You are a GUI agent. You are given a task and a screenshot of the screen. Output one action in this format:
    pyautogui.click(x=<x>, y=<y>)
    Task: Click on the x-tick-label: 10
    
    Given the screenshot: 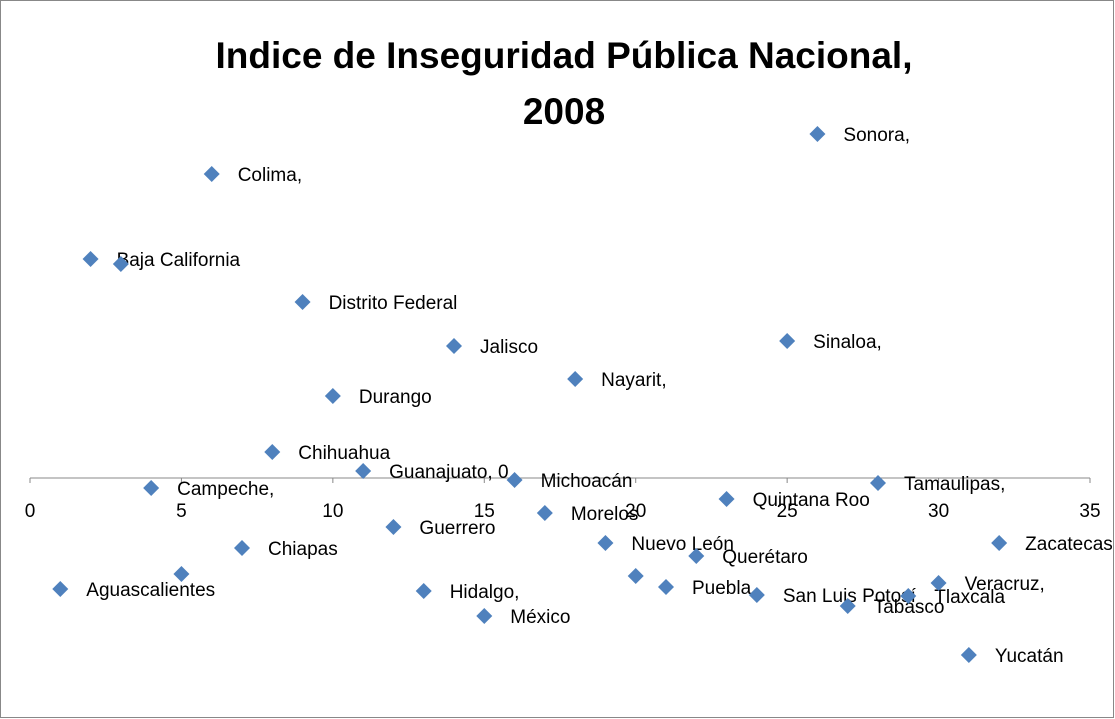 What is the action you would take?
    pyautogui.click(x=332, y=511)
    